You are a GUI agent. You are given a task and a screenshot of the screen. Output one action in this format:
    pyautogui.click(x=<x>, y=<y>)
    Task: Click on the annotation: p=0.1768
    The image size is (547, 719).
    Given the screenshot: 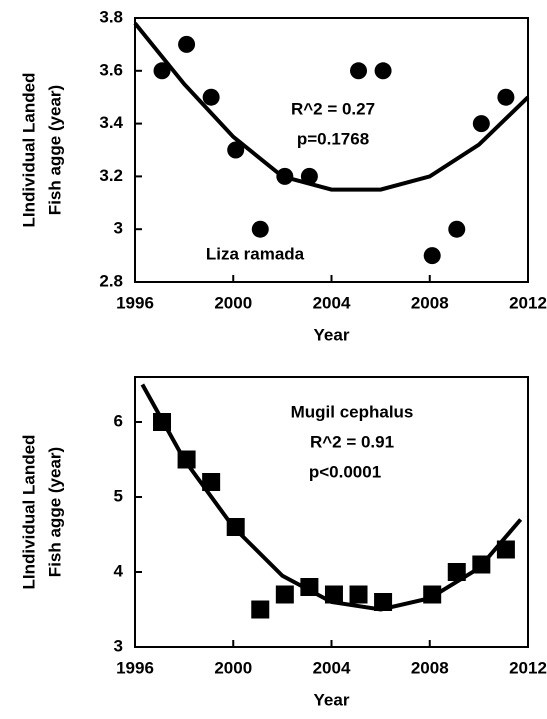 What is the action you would take?
    pyautogui.click(x=333, y=138)
    